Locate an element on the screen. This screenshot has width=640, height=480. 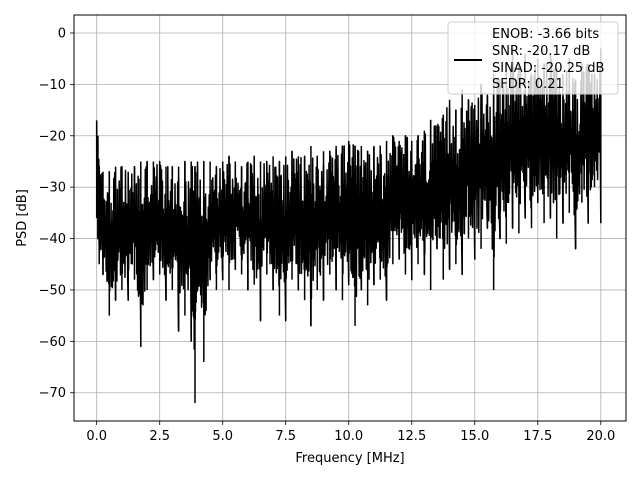
x-axis-ticks: 0.0 2.5 5.0 7.5 10.0 12.5 15.0 17.5 20.0 is located at coordinates (350, 432).